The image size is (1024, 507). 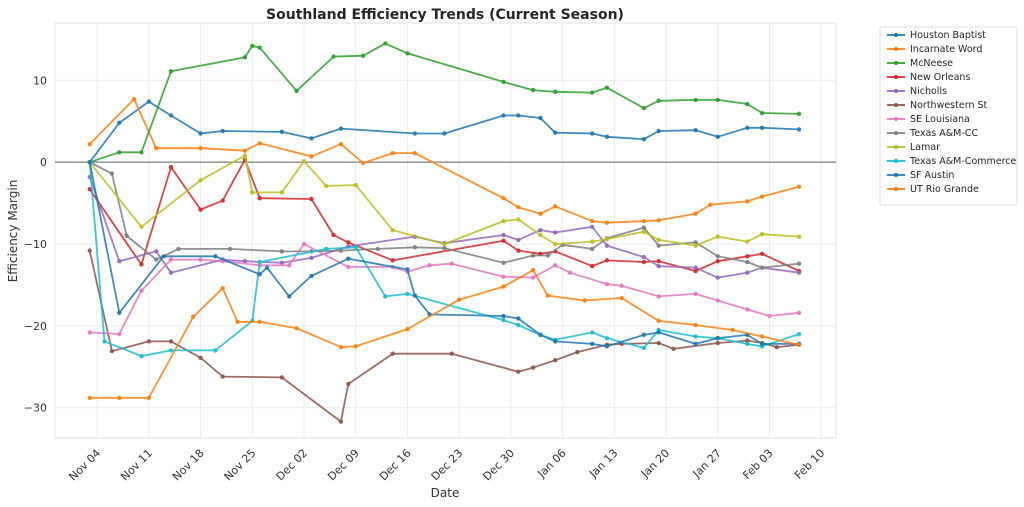 I want to click on x-tick-label: Nov 18, so click(x=188, y=465).